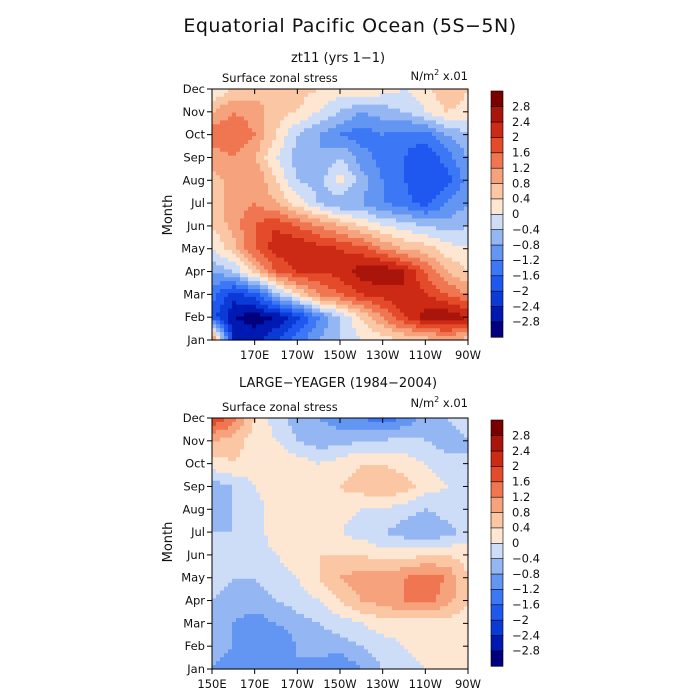  I want to click on panel-bottom-units: N/m2 x.01, so click(439, 402).